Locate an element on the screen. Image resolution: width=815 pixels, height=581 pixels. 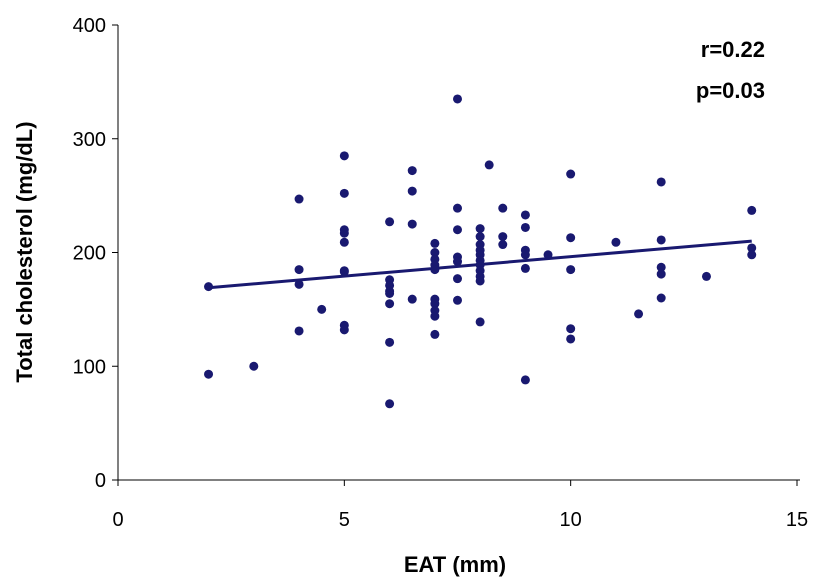
x-axis-title: EAT (mm) is located at coordinates (455, 564).